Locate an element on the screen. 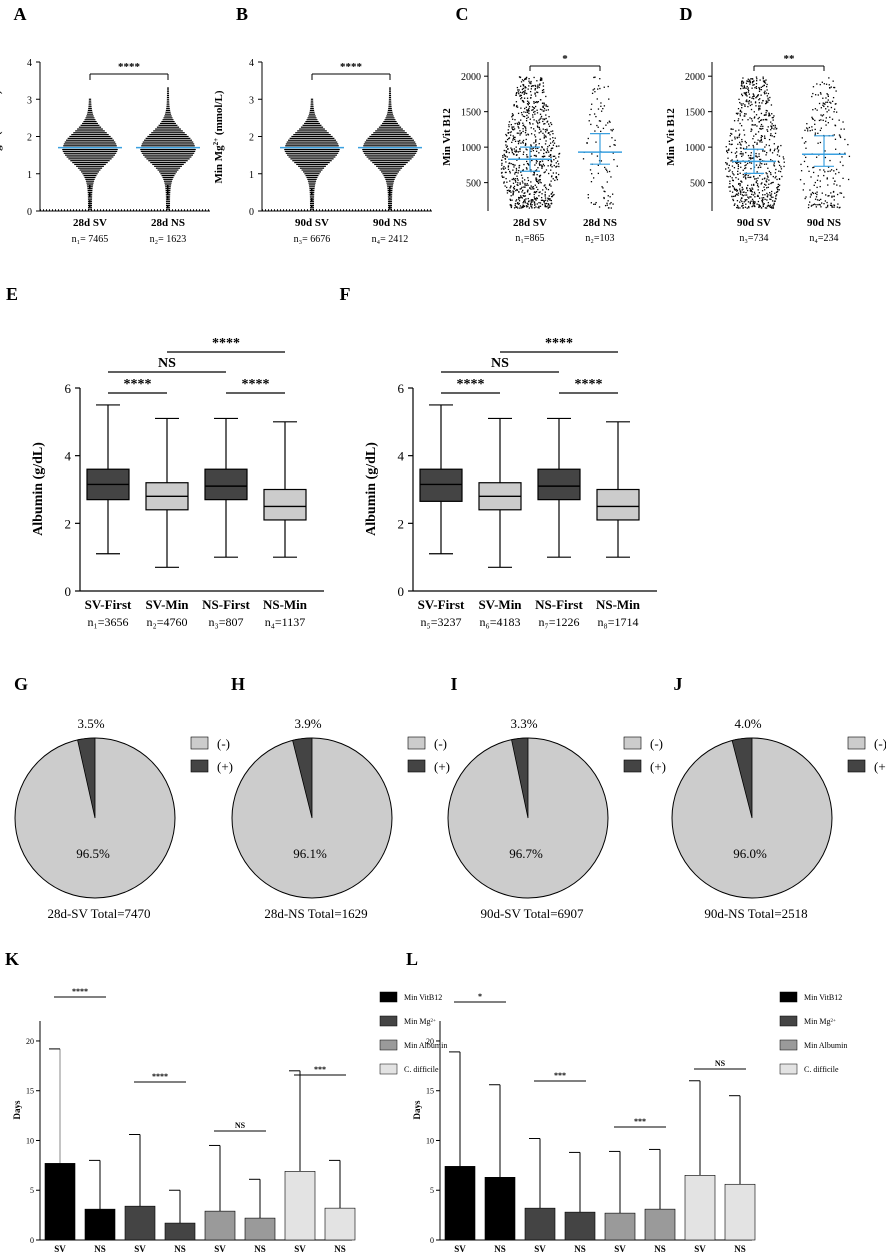  y-tick-label: 500 is located at coordinates (473, 184).